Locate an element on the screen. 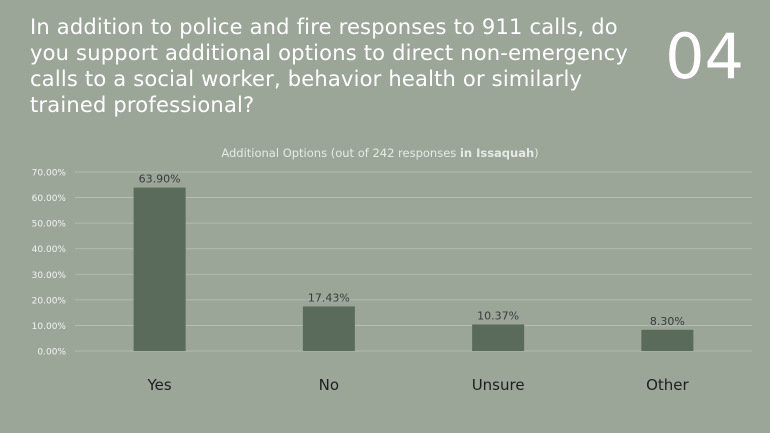  slide-number: 04 is located at coordinates (704, 56).